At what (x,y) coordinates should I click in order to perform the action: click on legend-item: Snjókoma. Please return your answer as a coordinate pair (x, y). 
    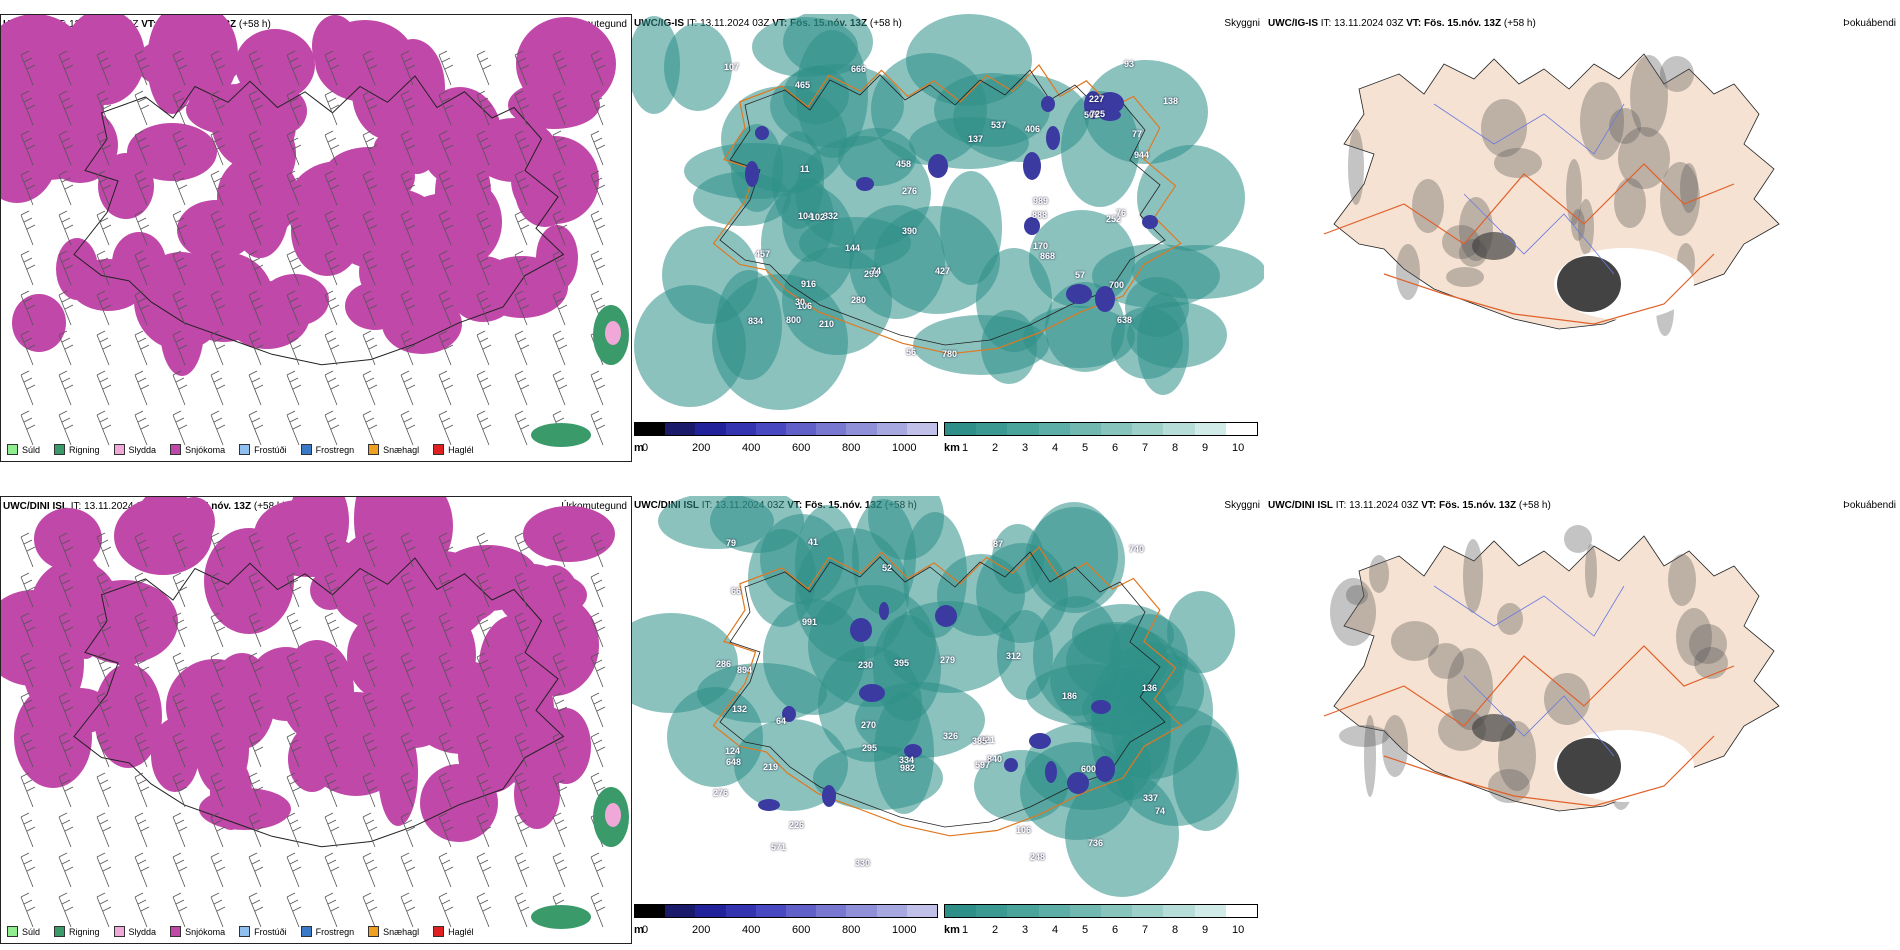
    Looking at the image, I should click on (197, 931).